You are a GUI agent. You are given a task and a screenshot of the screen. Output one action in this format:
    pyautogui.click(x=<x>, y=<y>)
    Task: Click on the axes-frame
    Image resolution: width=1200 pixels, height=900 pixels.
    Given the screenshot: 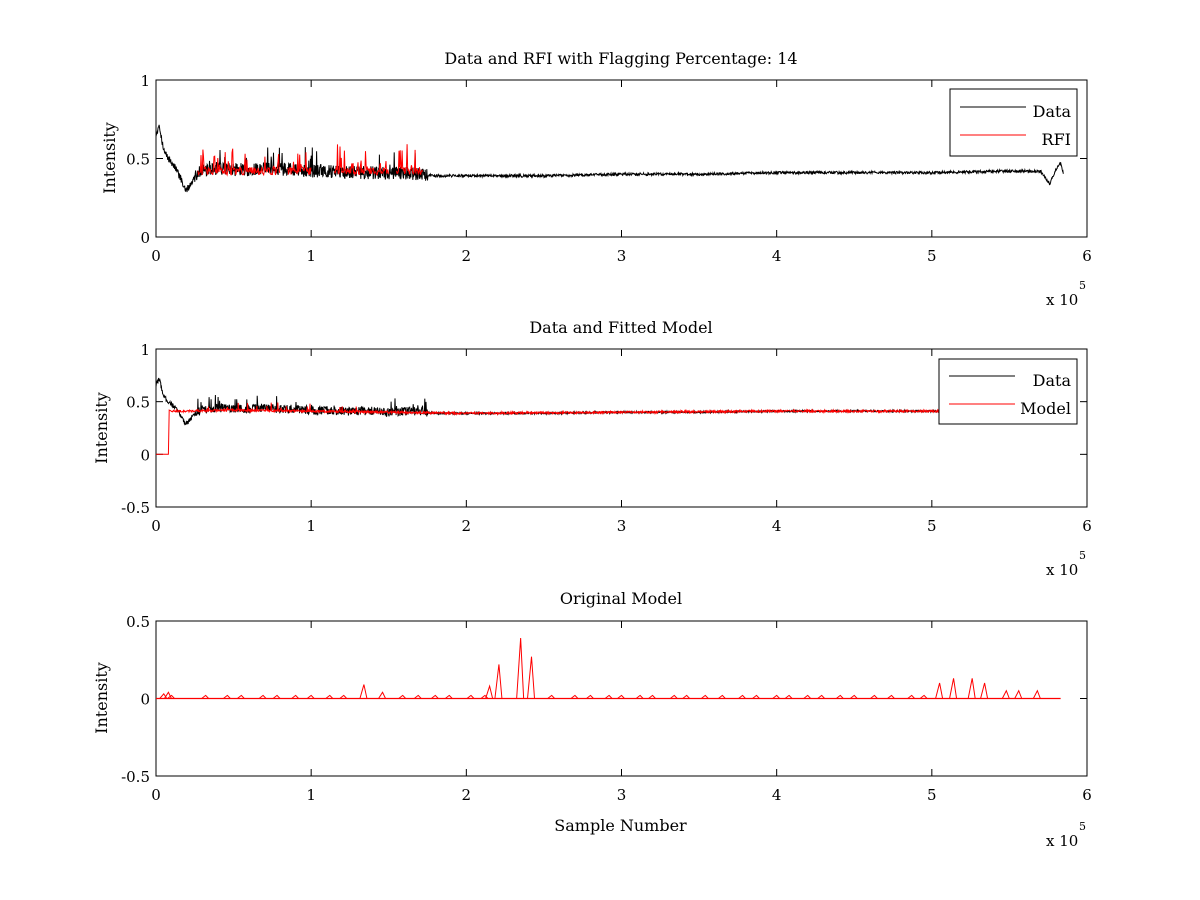 What is the action you would take?
    pyautogui.click(x=621, y=428)
    